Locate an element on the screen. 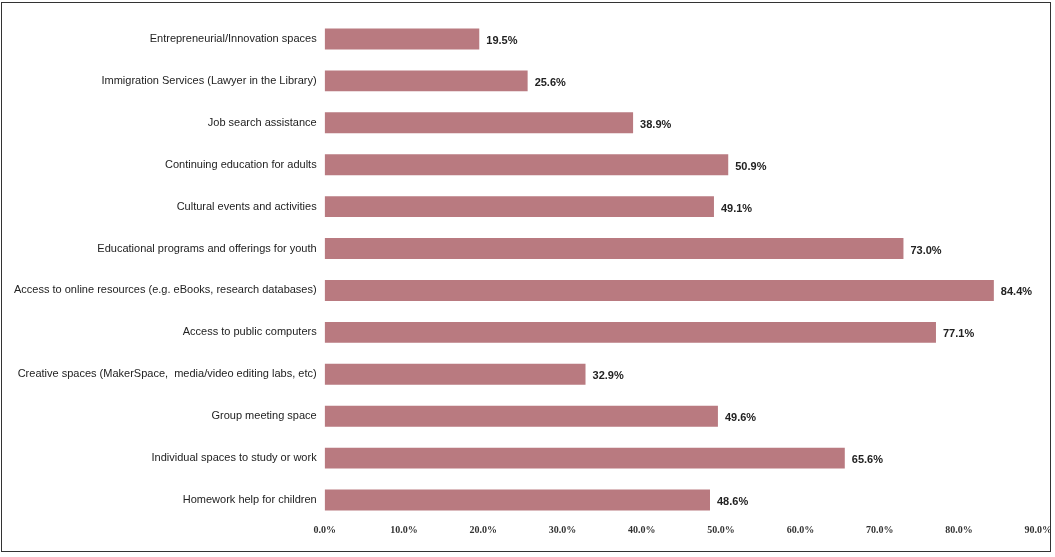 The height and width of the screenshot is (557, 1055). x-tick-label: 30.0% is located at coordinates (562, 529).